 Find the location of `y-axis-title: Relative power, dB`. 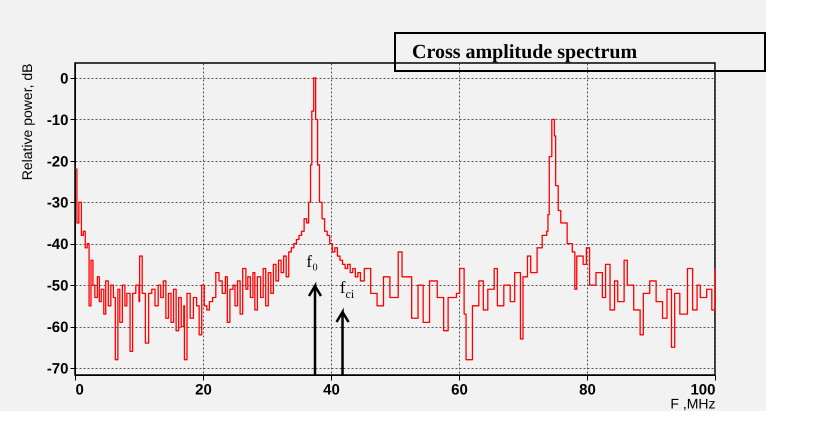

y-axis-title: Relative power, dB is located at coordinates (26, 122).